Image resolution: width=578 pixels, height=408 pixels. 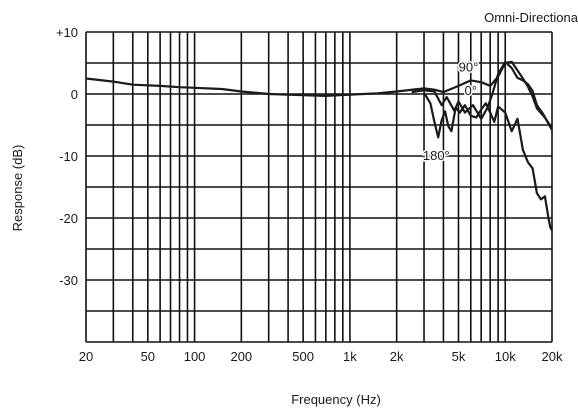 What do you see at coordinates (68, 280) in the screenshot?
I see `y-tick-label: -30` at bounding box center [68, 280].